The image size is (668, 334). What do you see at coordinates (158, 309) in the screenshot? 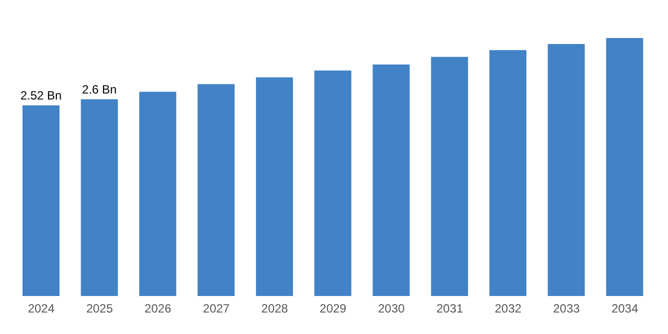
I see `x-tick-label: 2026` at bounding box center [158, 309].